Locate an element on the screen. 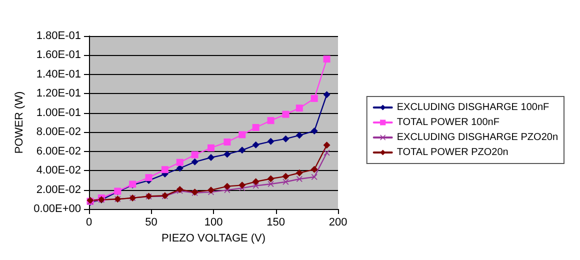  legend-label: TOTAL POWER 100nF is located at coordinates (448, 122).